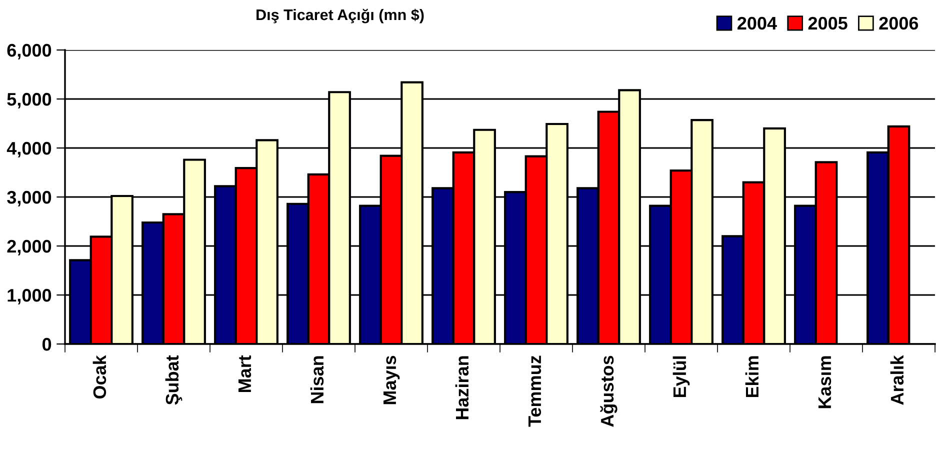 The image size is (936, 466). I want to click on legend-label: 2006, so click(898, 23).